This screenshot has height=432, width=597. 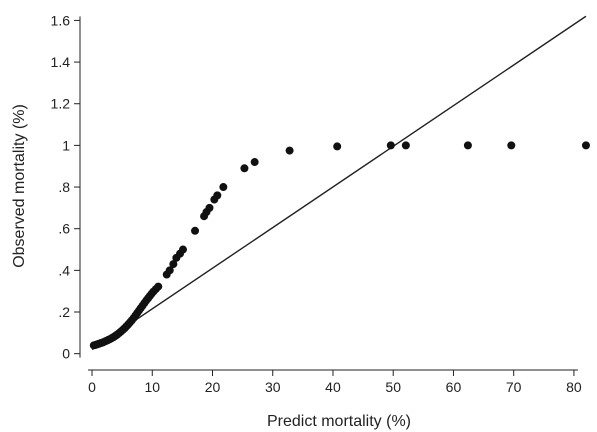 I want to click on y-tick-label: 1.2, so click(x=61, y=104).